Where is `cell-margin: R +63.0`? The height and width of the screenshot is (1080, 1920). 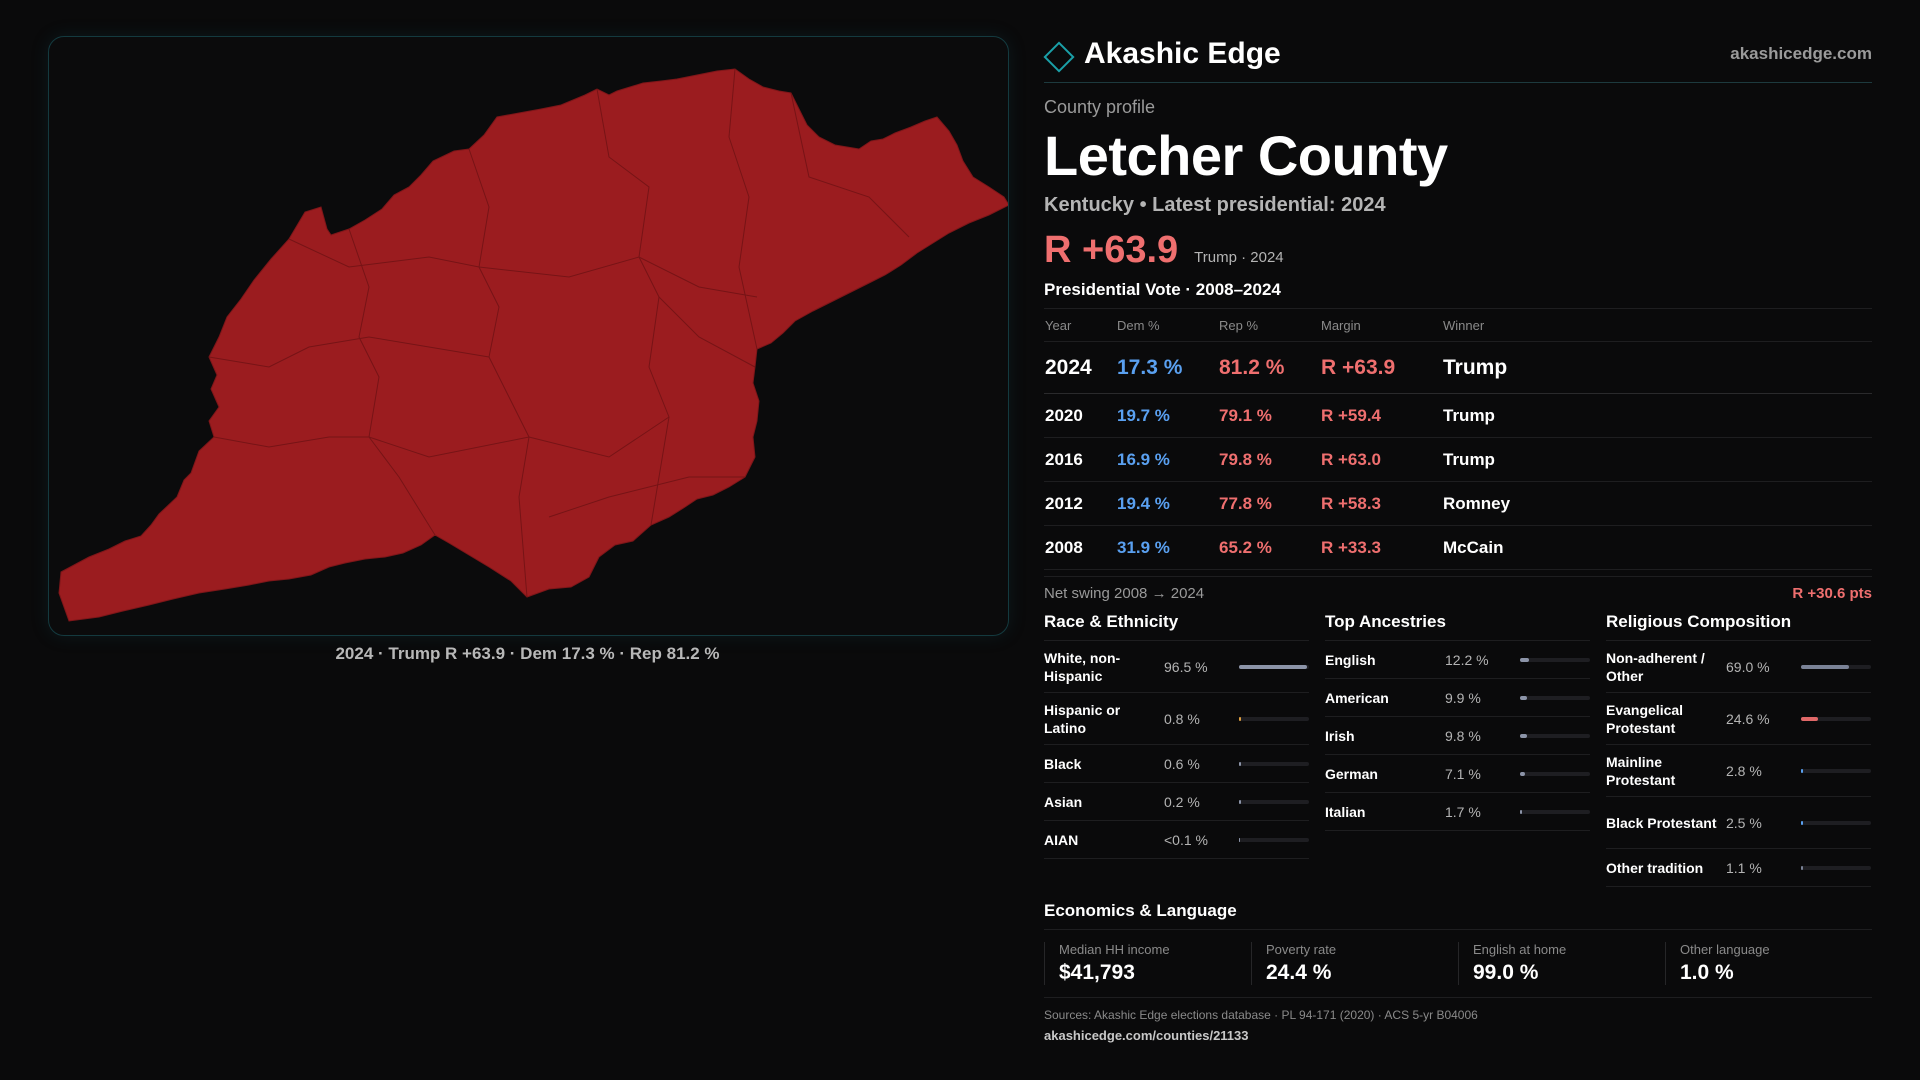
cell-margin: R +63.0 is located at coordinates (1381, 459).